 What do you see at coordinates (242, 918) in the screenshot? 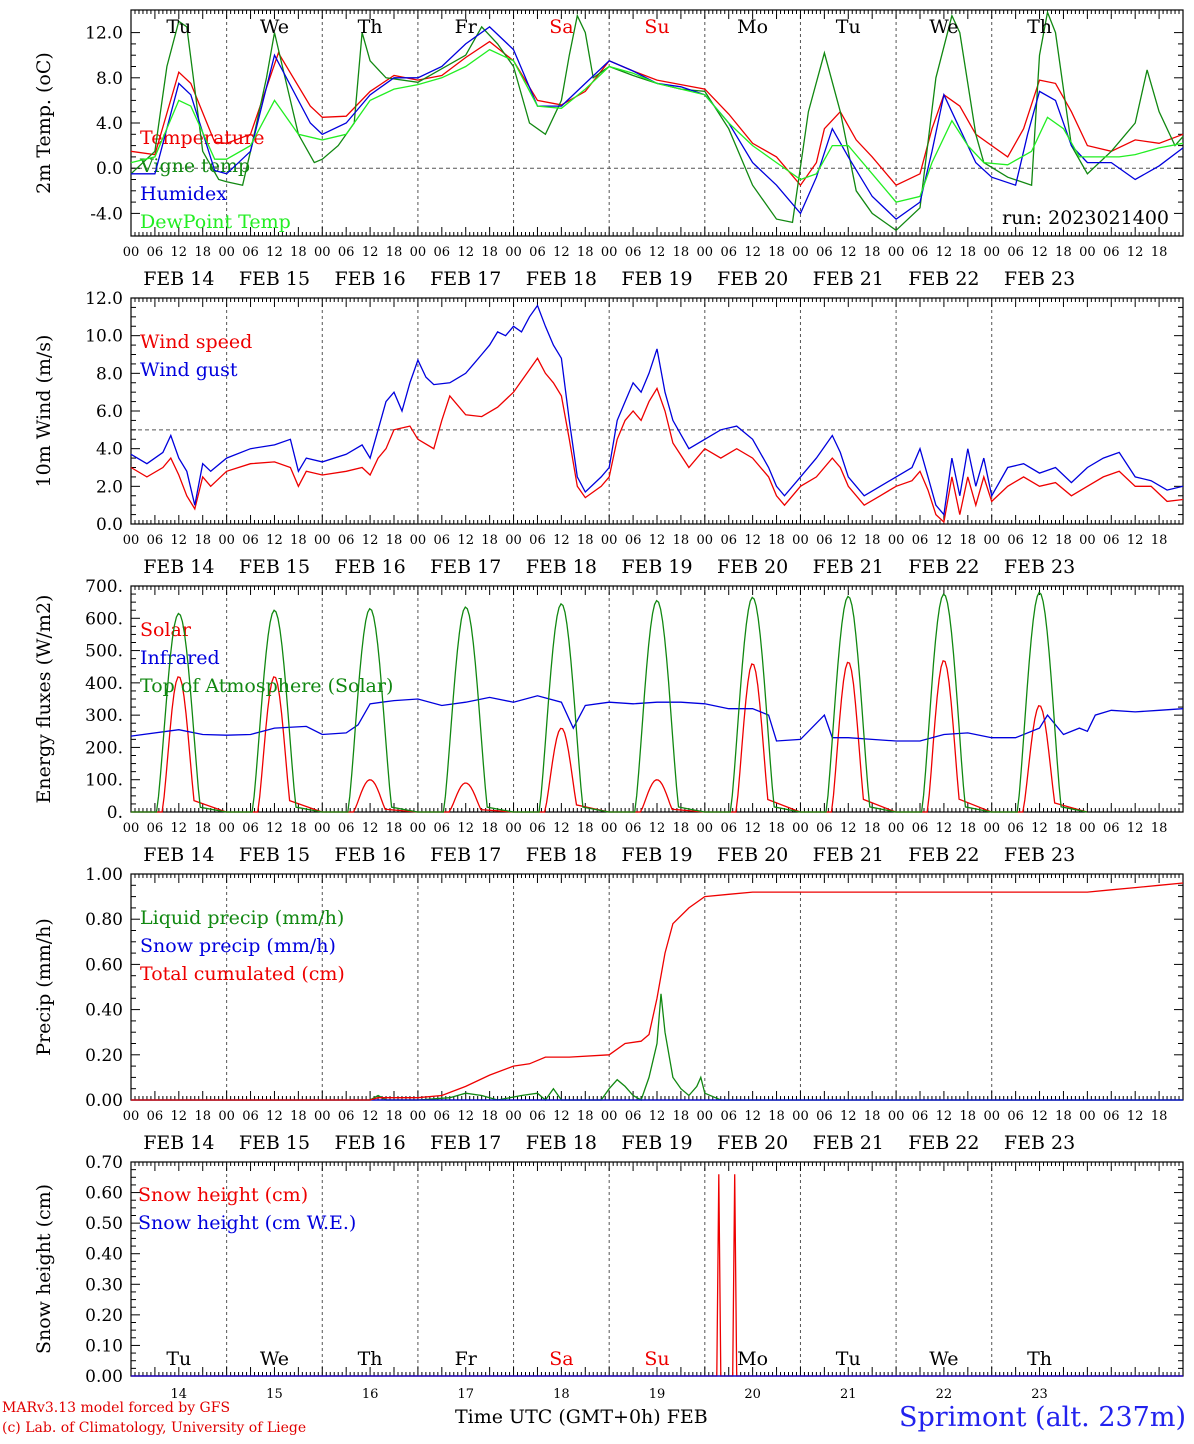
I see `legend-entry: Liquid precip (mm/h)` at bounding box center [242, 918].